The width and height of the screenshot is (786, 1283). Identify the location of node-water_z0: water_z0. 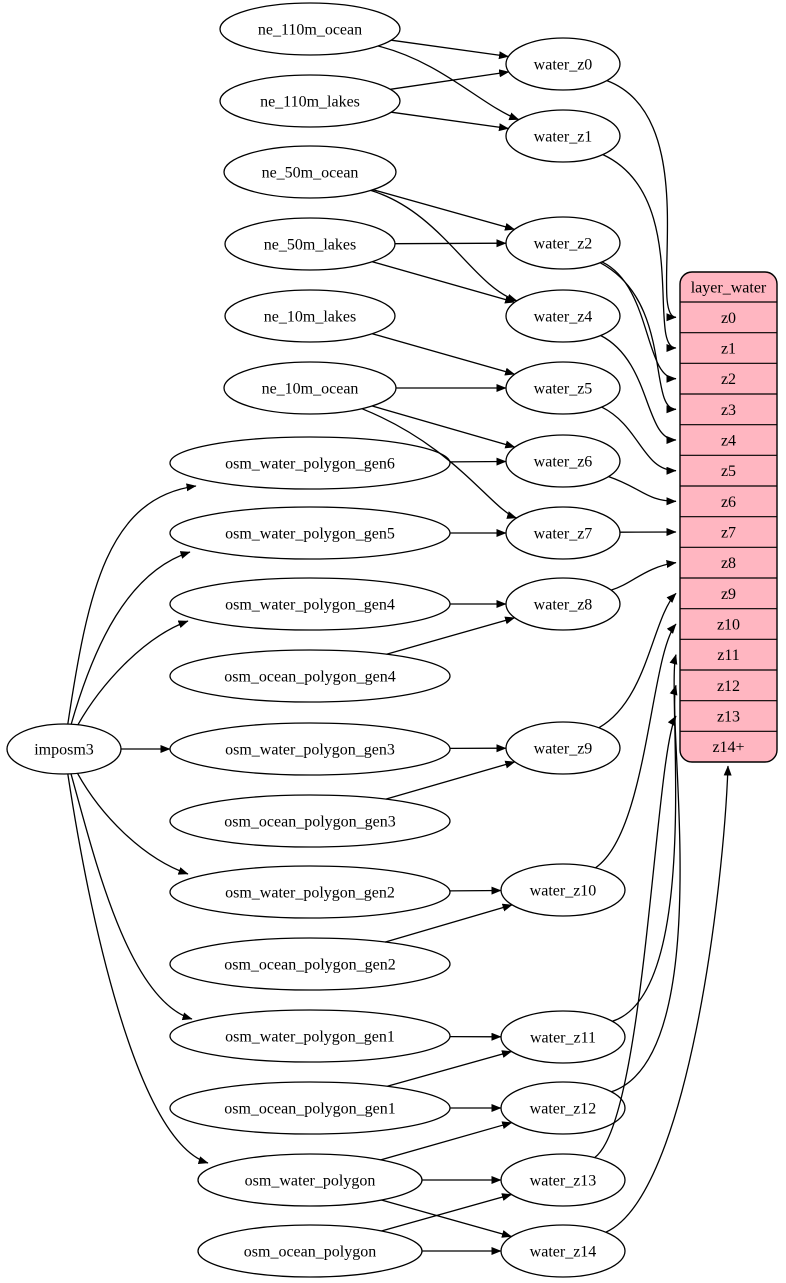
(563, 64).